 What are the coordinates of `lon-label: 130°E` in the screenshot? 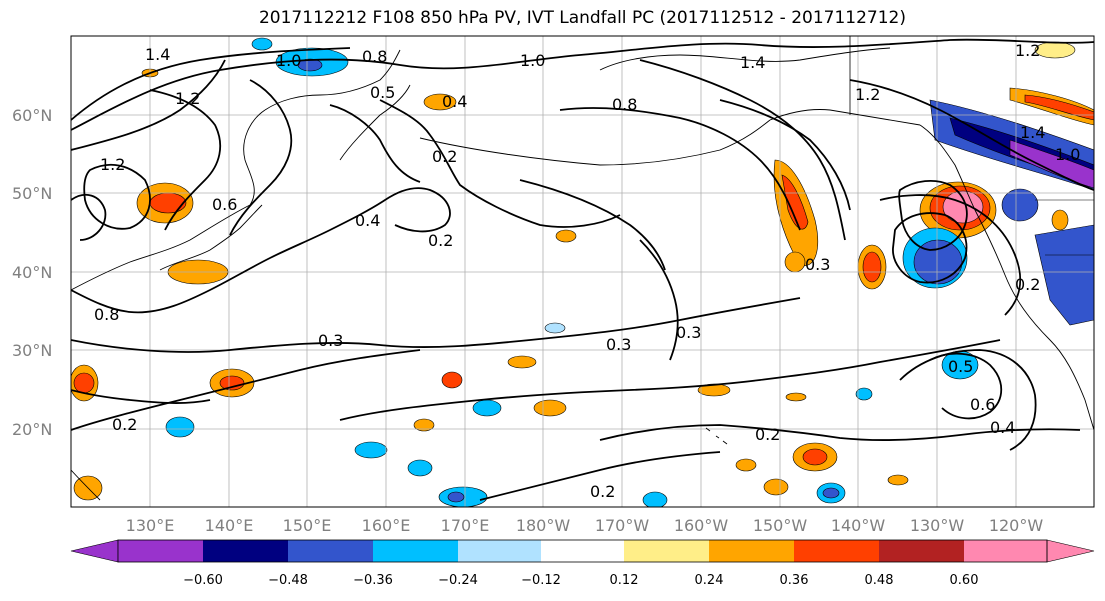 It's located at (150, 525).